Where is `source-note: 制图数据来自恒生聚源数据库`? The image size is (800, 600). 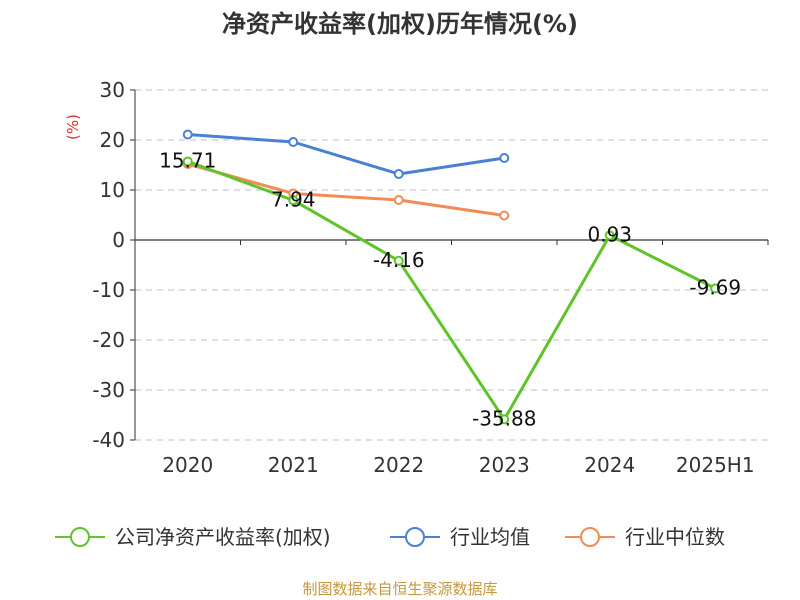
source-note: 制图数据来自恒生聚源数据库 is located at coordinates (399, 589).